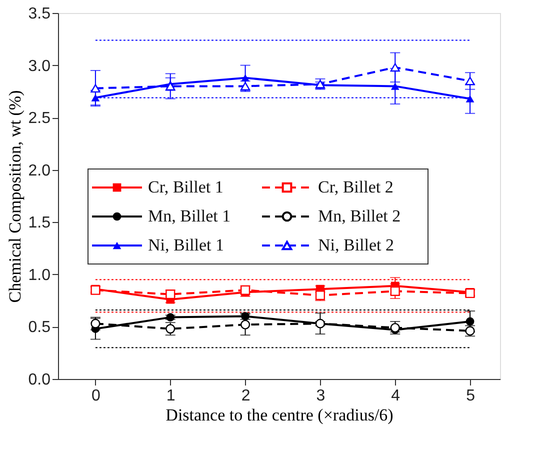 This screenshot has width=544, height=451. Describe the element at coordinates (39, 66) in the screenshot. I see `y-tick-label: 3.0` at that location.